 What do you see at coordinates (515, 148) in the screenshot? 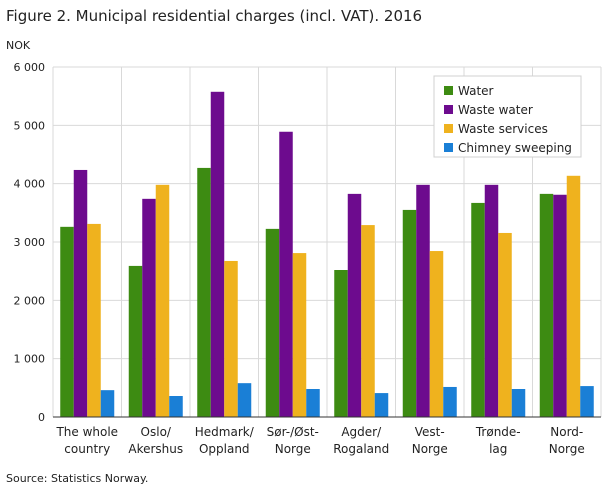
I see `legend-label: Chimney sweeping` at bounding box center [515, 148].